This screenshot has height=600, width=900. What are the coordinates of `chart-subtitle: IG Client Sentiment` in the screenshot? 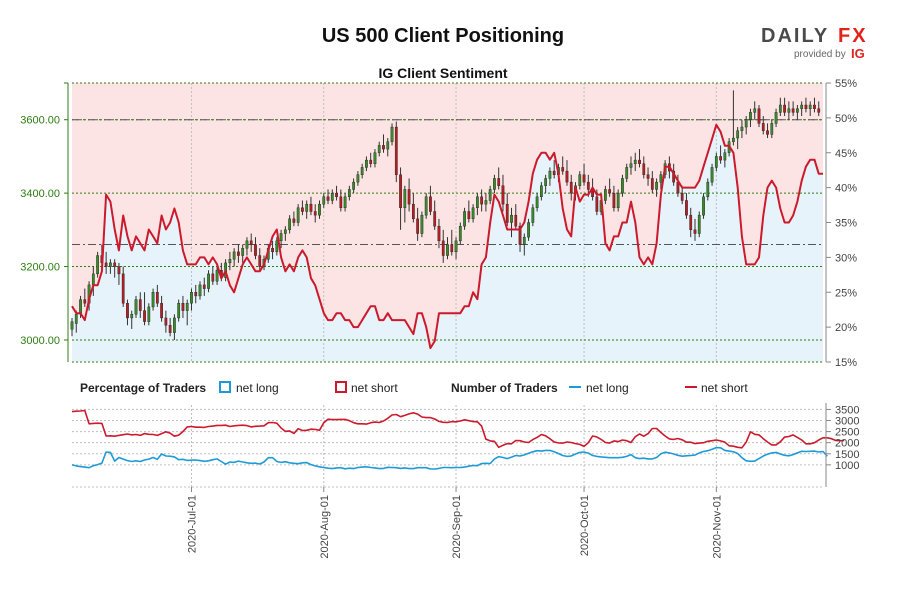 It's located at (442, 73).